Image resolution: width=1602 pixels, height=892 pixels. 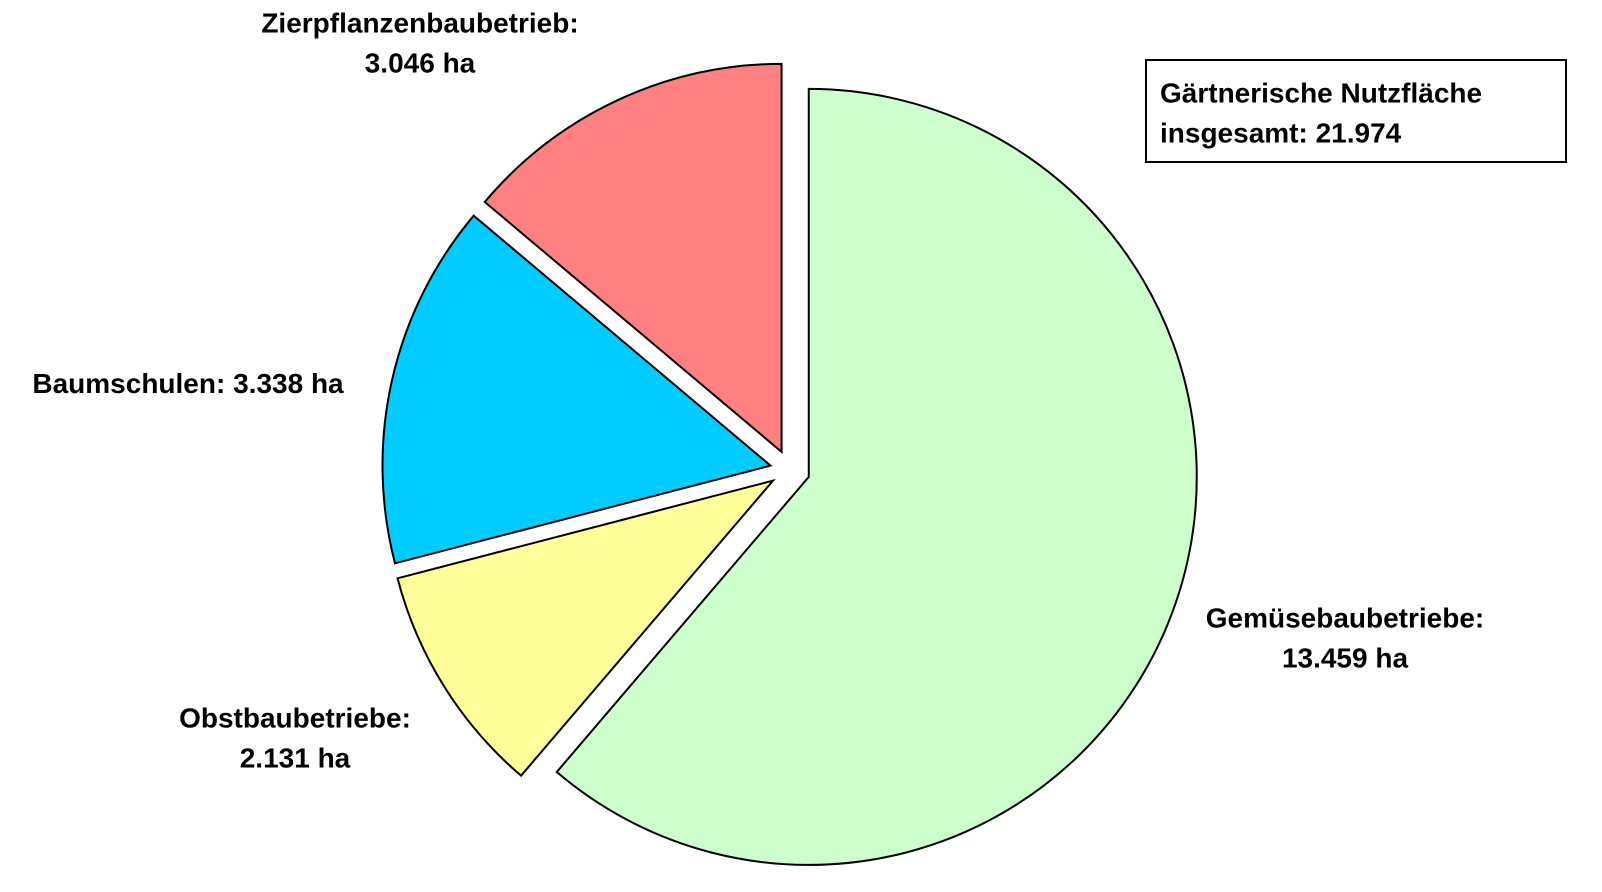 I want to click on slice-label: Baumschulen: 3.338 ha, so click(x=188, y=383).